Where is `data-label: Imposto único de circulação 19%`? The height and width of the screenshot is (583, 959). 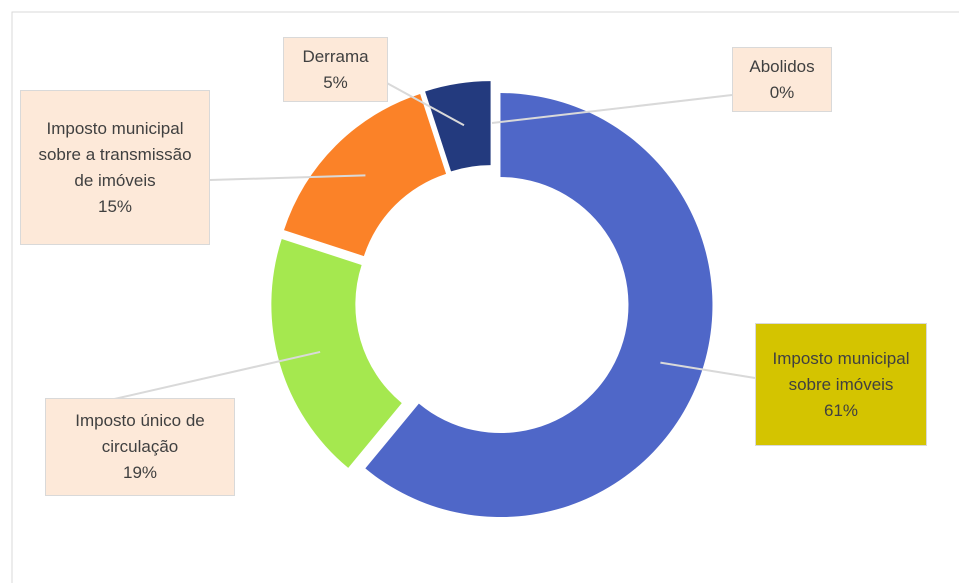
data-label: Imposto único de circulação 19% is located at coordinates (140, 447).